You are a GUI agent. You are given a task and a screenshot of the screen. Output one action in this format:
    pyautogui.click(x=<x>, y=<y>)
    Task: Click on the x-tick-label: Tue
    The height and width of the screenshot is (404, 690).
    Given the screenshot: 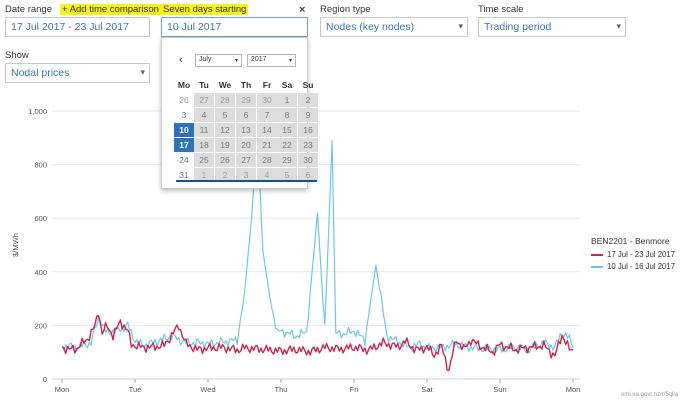 What is the action you would take?
    pyautogui.click(x=135, y=389)
    